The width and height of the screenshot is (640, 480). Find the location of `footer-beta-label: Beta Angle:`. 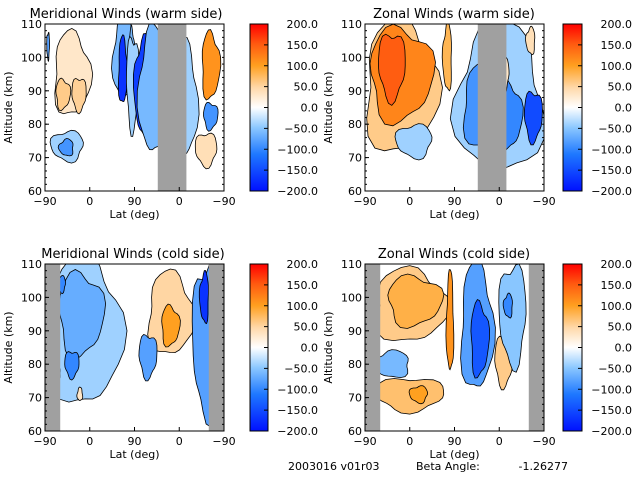

footer-beta-label: Beta Angle: is located at coordinates (448, 466).